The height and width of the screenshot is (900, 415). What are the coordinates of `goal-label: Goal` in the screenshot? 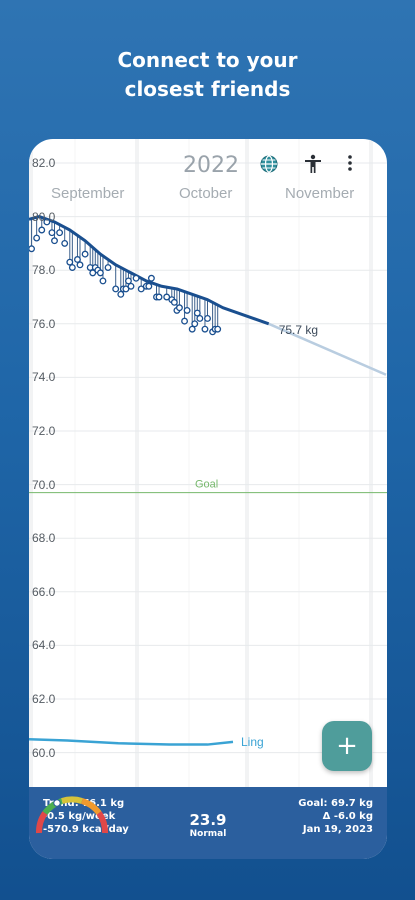 It's located at (206, 485).